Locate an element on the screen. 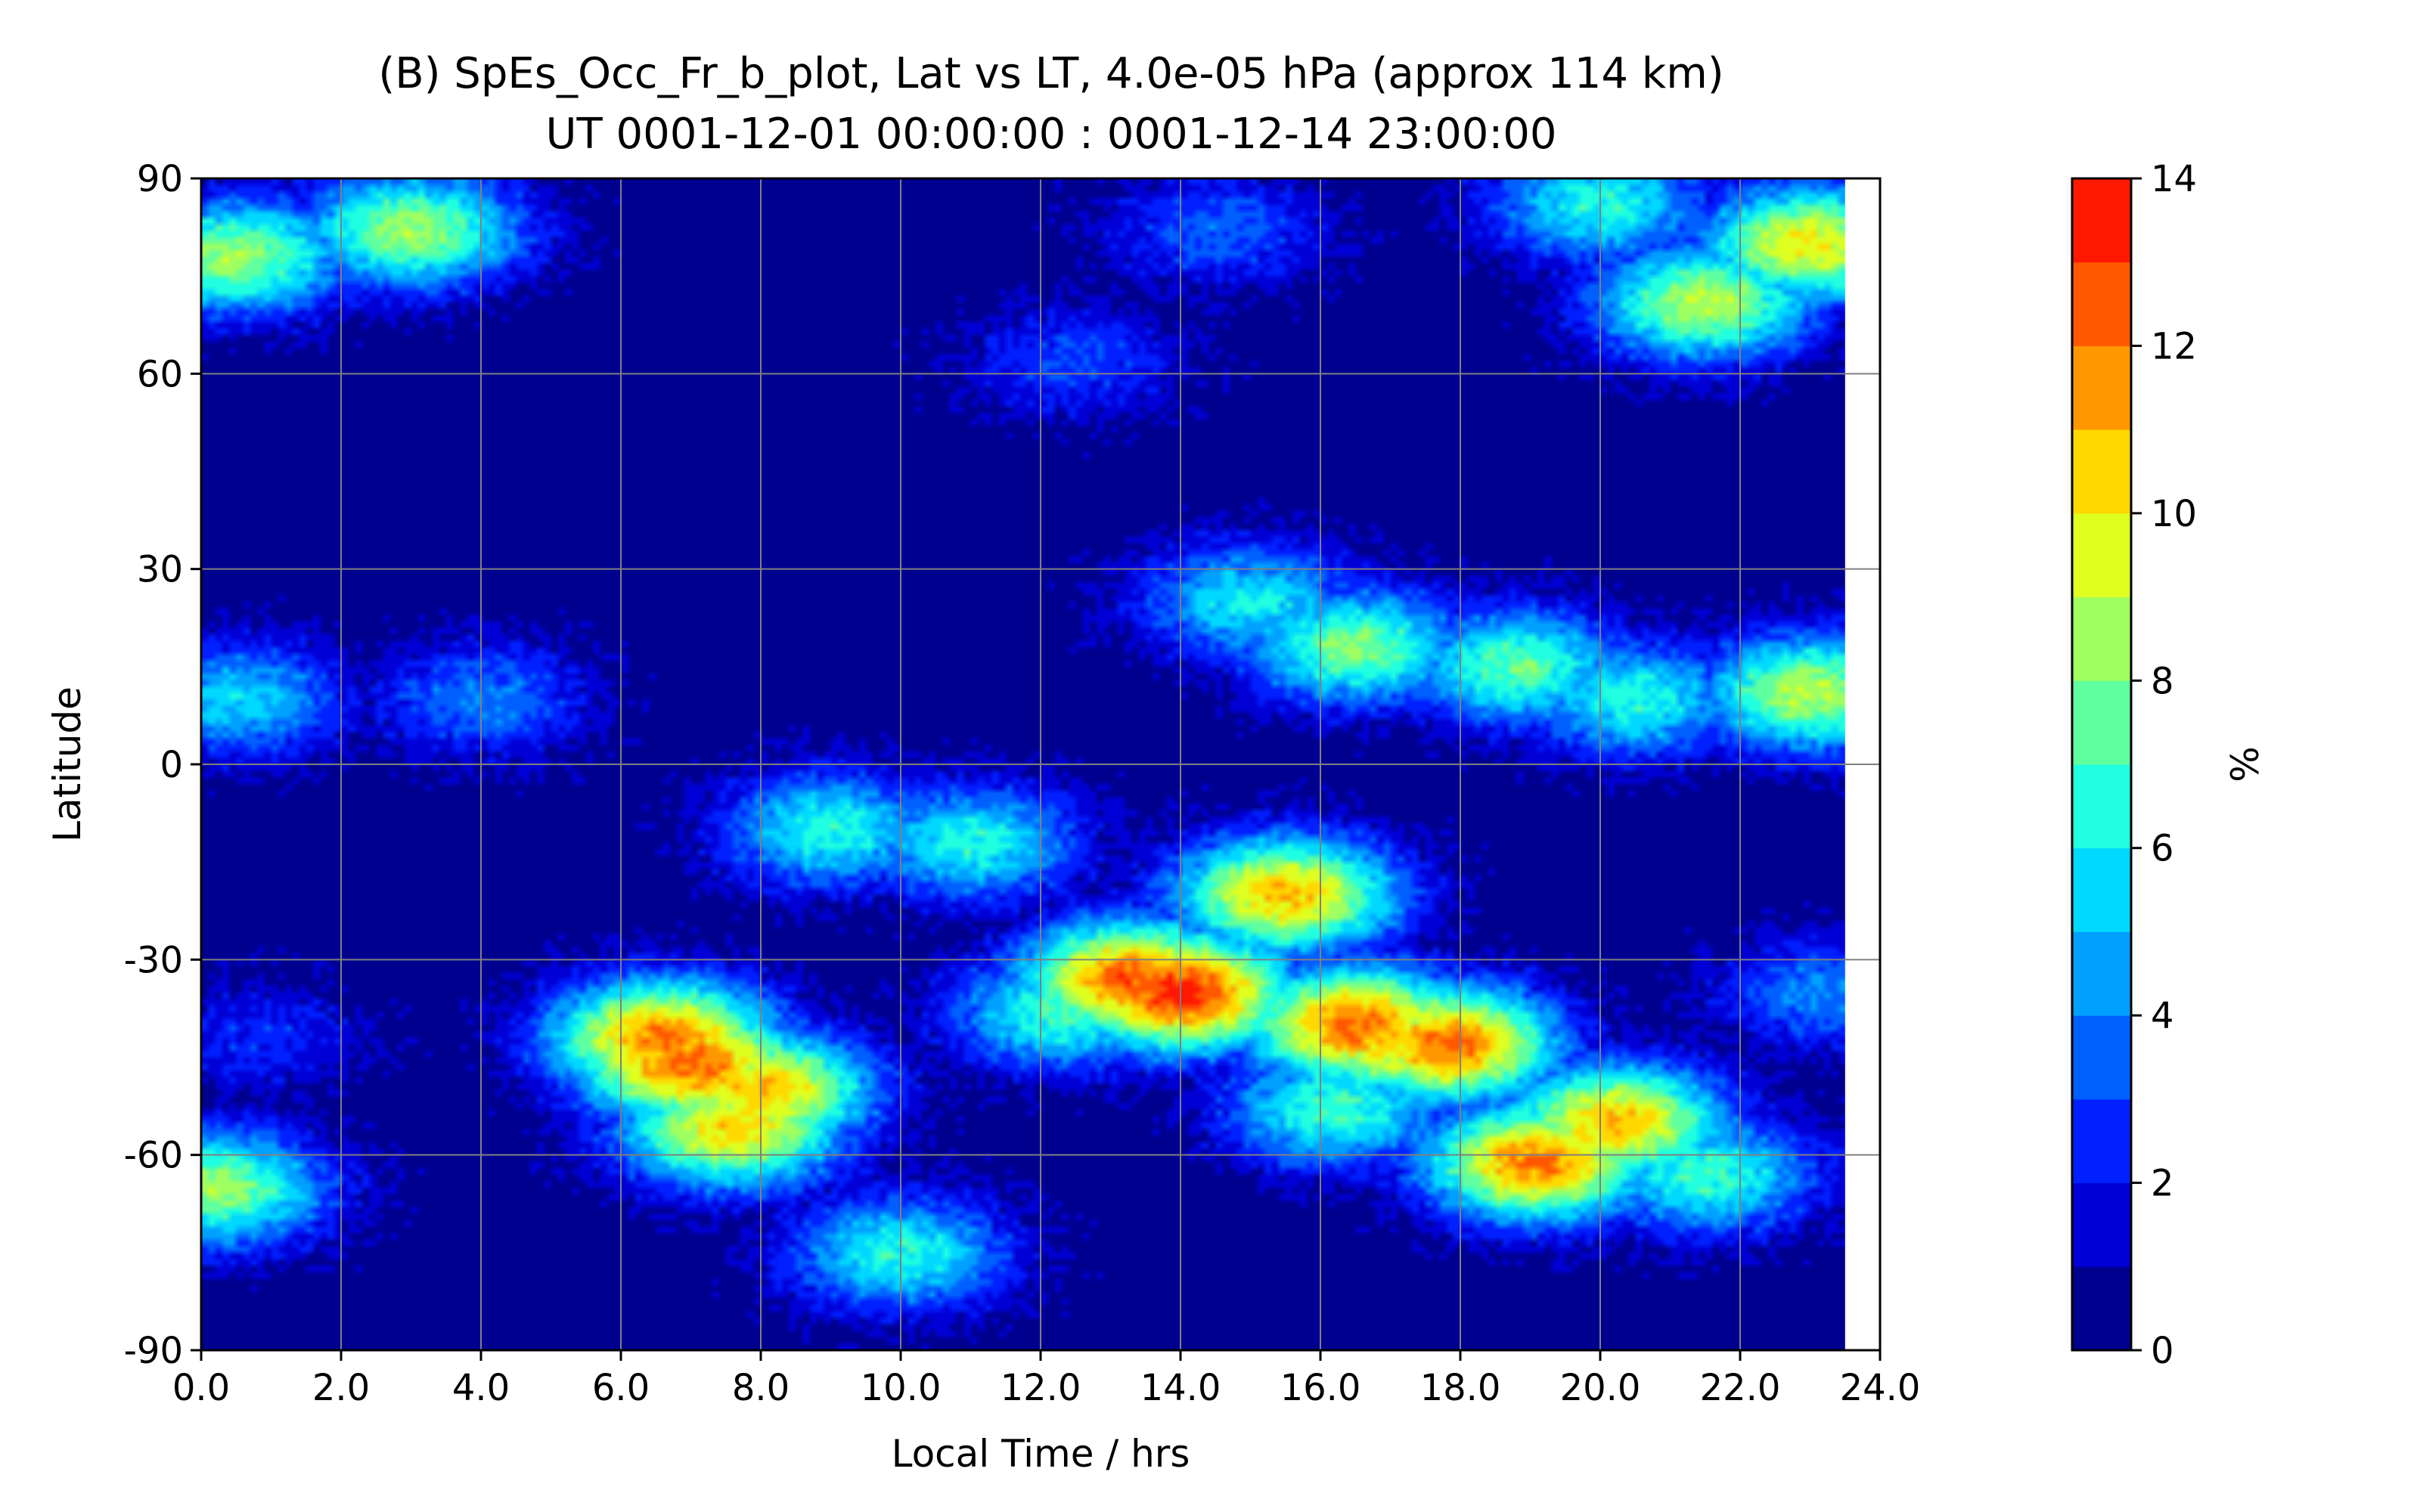  colorbar-tick-label: 0 is located at coordinates (2162, 1351).